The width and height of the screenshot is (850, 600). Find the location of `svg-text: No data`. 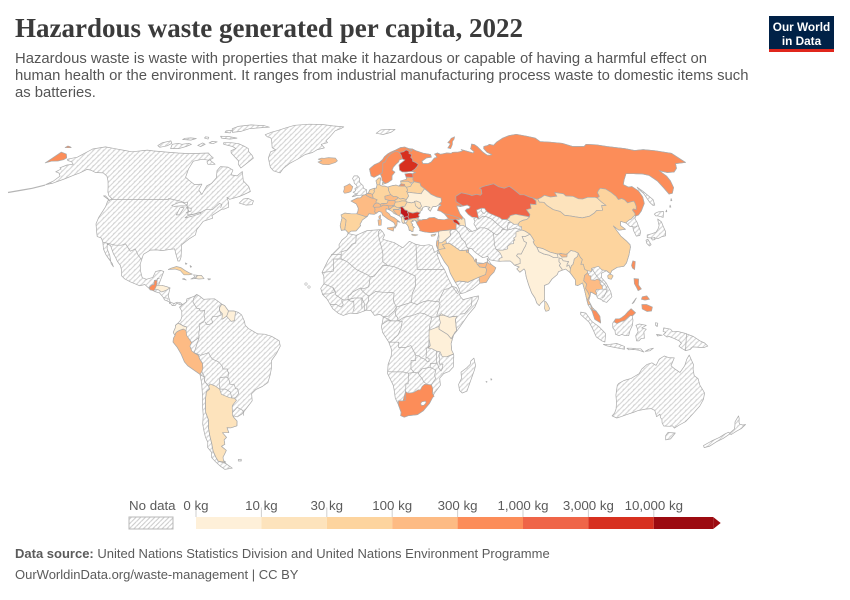

svg-text: No data is located at coordinates (152, 505).